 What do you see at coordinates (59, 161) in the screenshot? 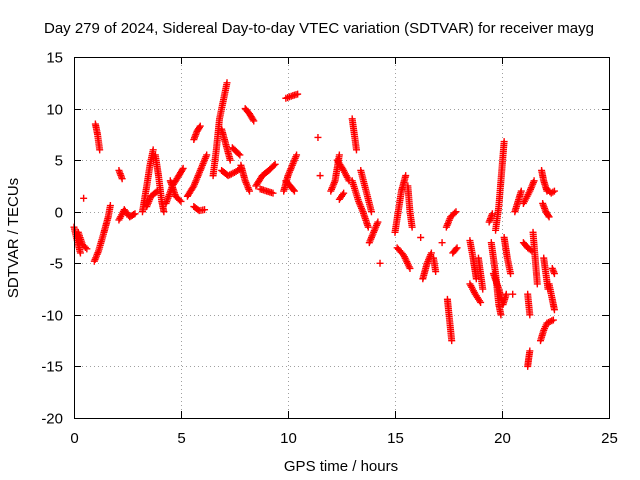
I see `y-tick-label: 5` at bounding box center [59, 161].